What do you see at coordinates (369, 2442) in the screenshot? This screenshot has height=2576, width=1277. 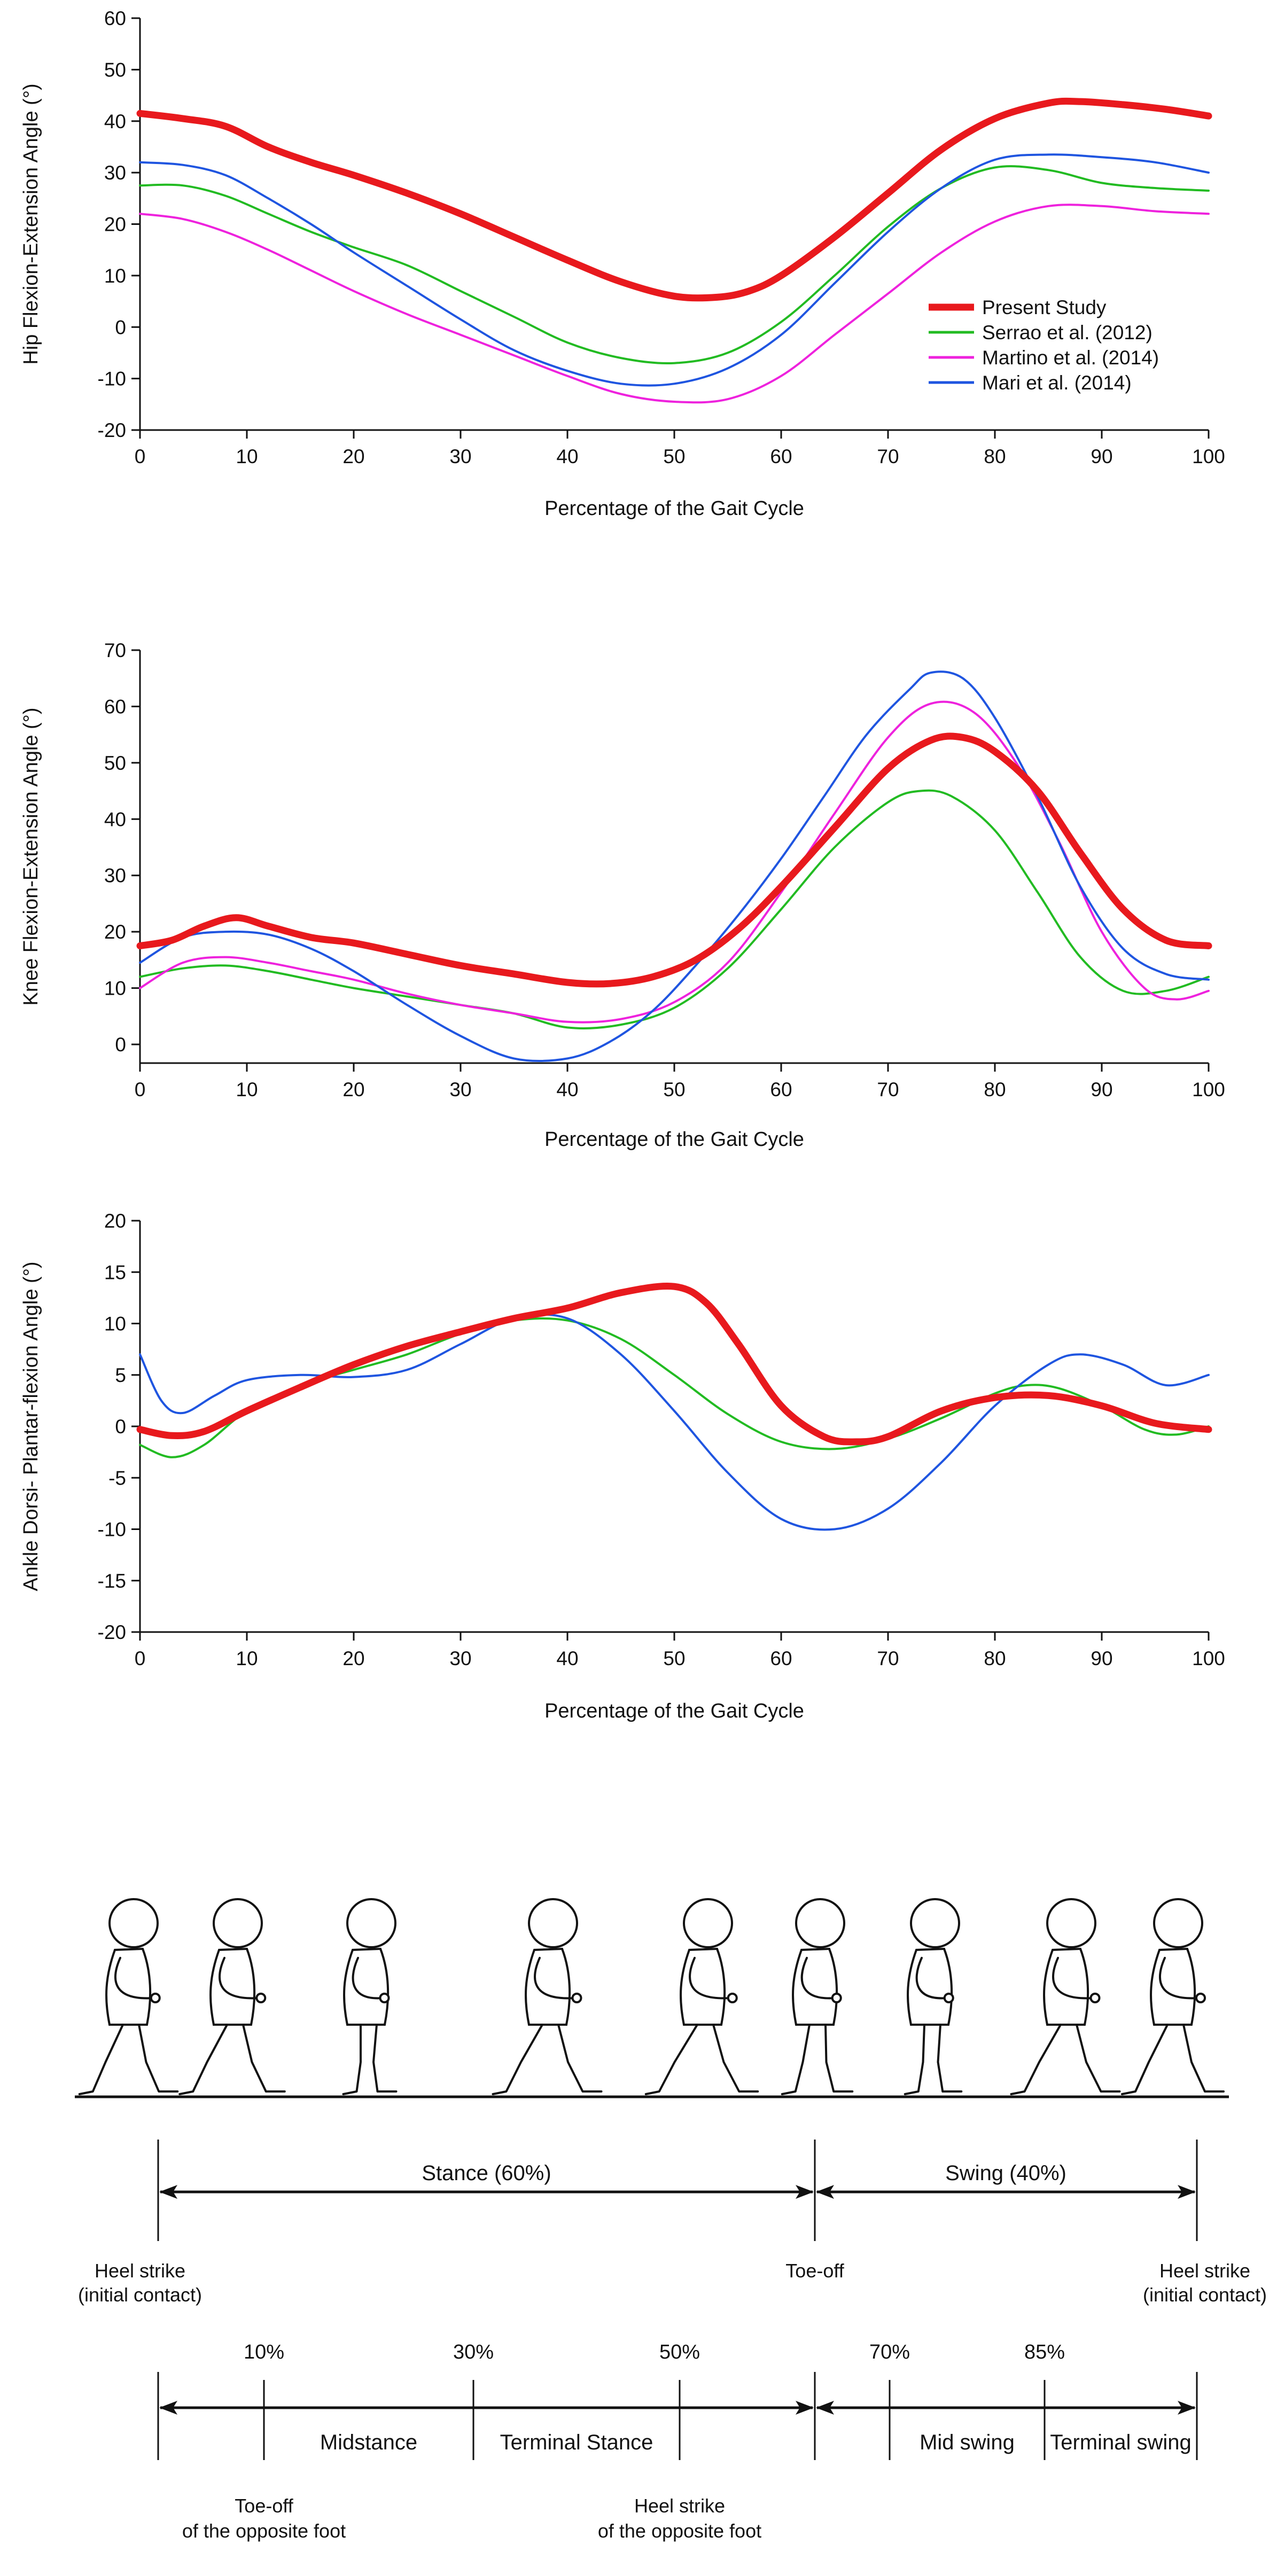 I see `gait-phase-label: Midstance` at bounding box center [369, 2442].